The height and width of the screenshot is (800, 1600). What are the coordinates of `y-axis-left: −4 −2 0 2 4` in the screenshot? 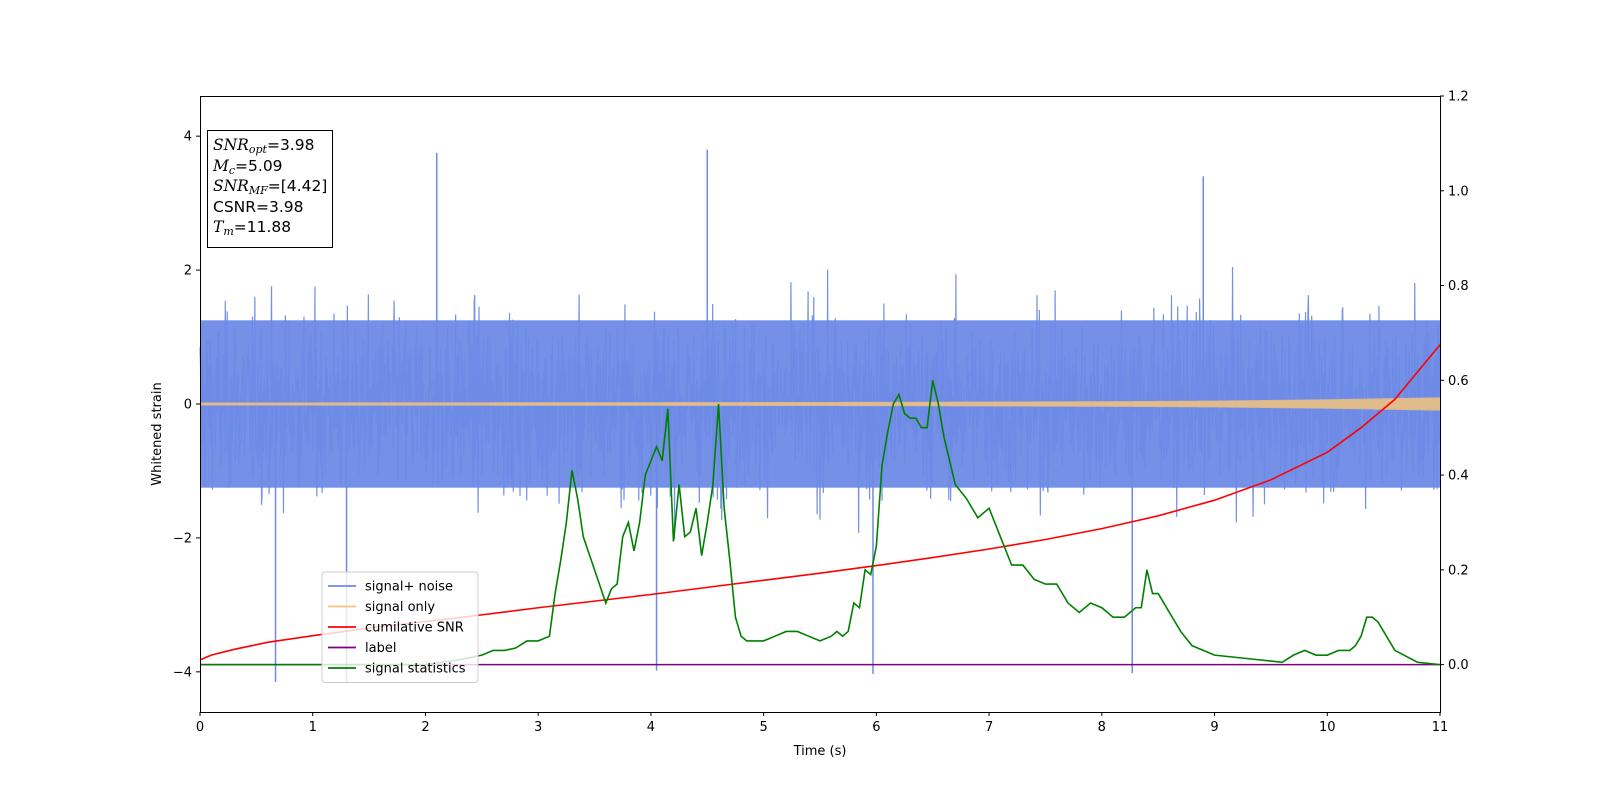 It's located at (186, 405).